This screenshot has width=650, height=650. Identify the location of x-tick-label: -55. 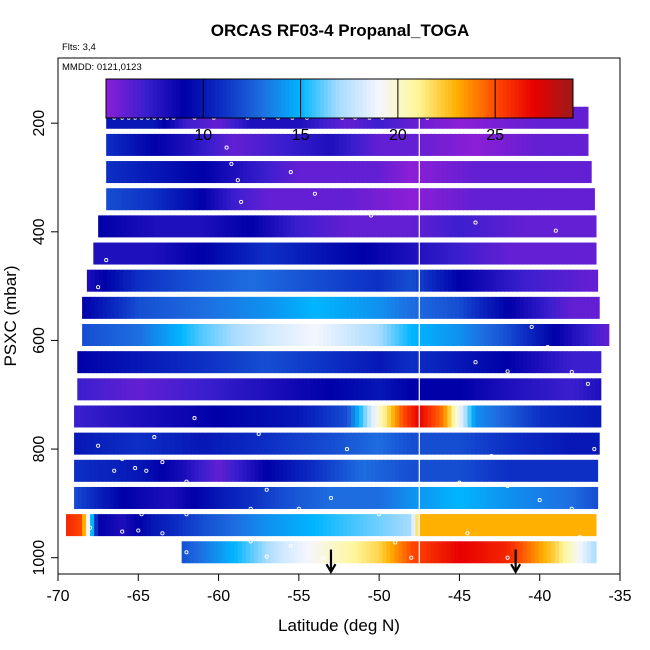
(298, 596).